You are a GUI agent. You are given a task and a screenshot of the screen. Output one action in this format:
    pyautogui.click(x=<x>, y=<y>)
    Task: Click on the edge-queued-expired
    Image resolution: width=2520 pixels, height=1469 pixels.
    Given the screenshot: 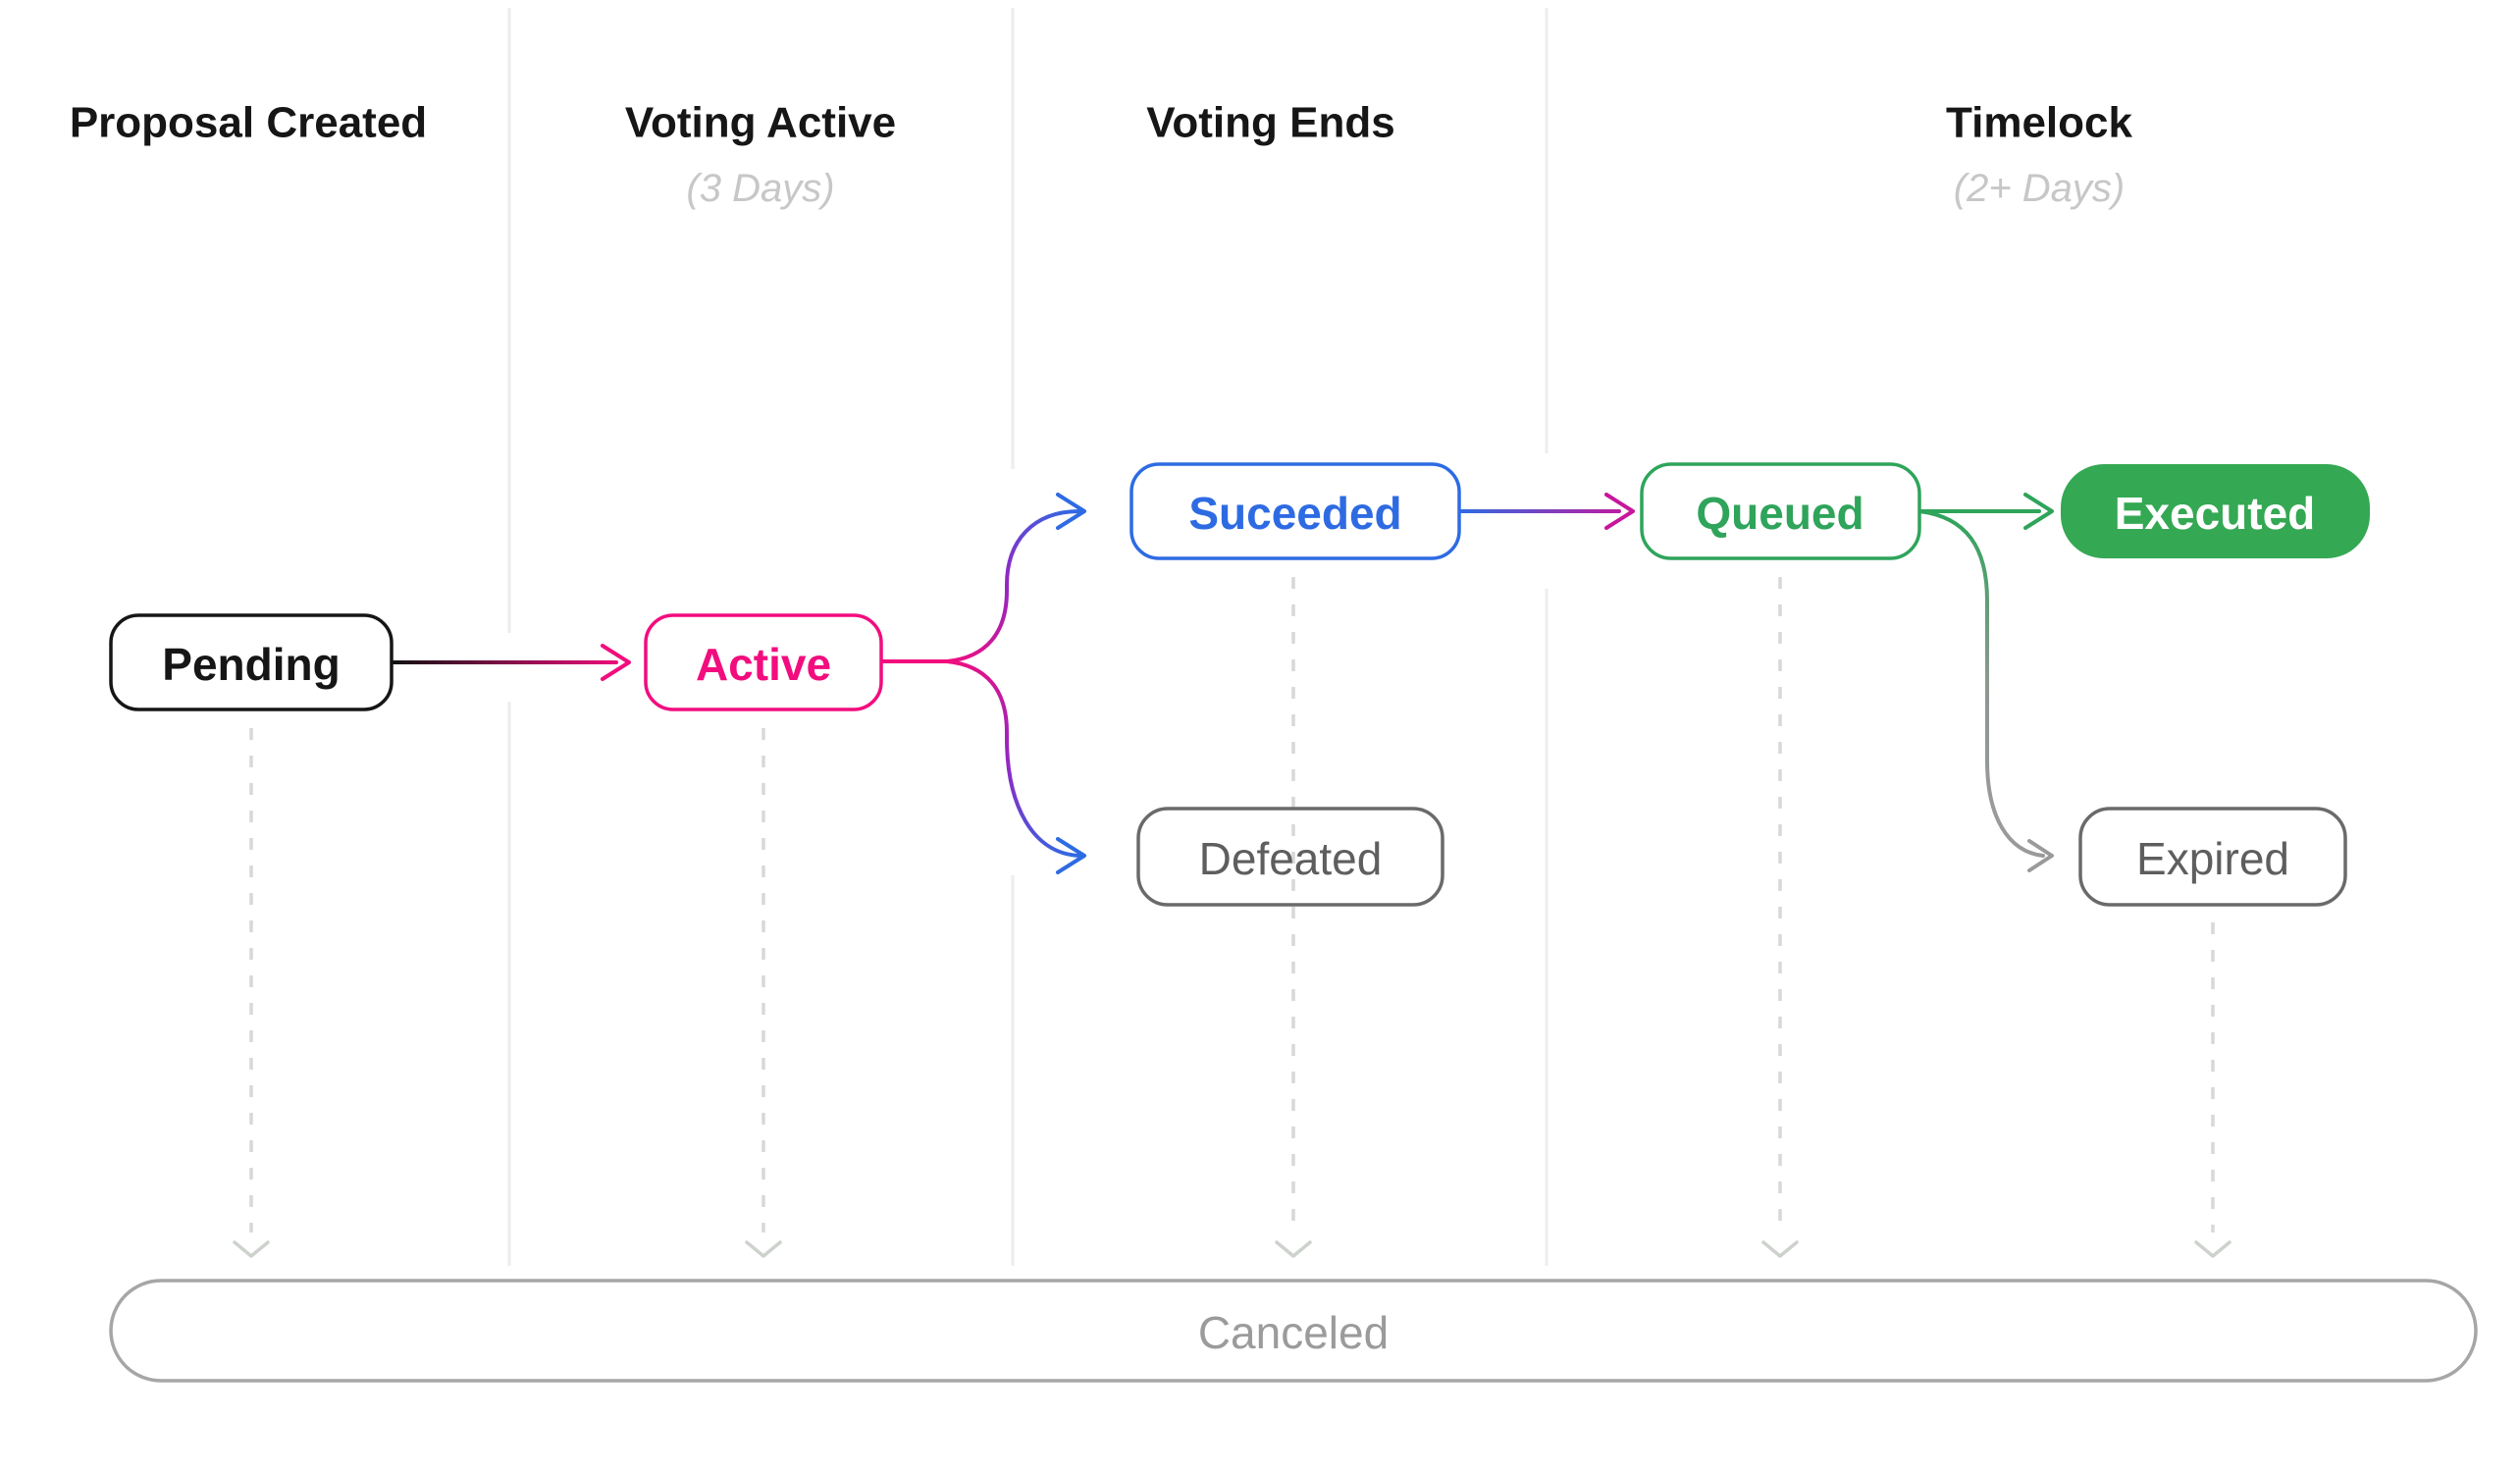 What is the action you would take?
    pyautogui.click(x=1985, y=690)
    